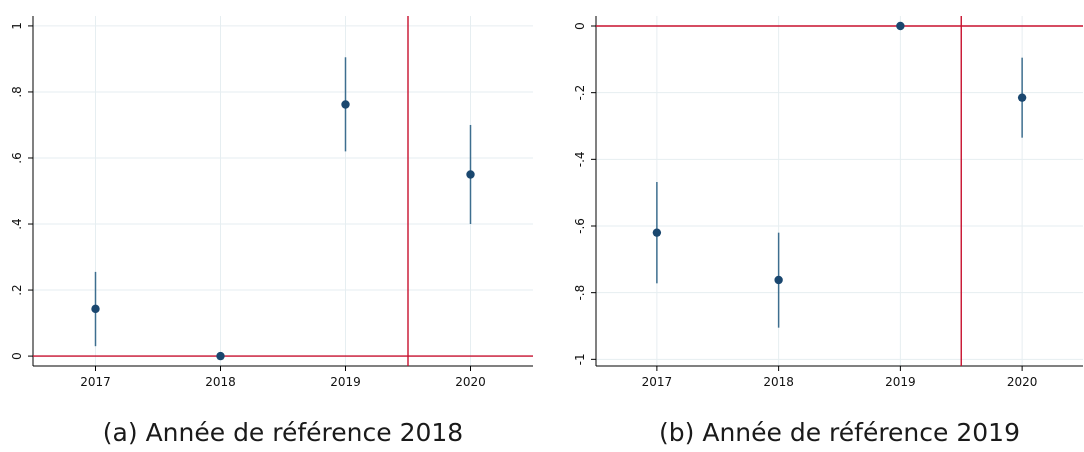  I want to click on y-tick-label: -.2, so click(580, 93).